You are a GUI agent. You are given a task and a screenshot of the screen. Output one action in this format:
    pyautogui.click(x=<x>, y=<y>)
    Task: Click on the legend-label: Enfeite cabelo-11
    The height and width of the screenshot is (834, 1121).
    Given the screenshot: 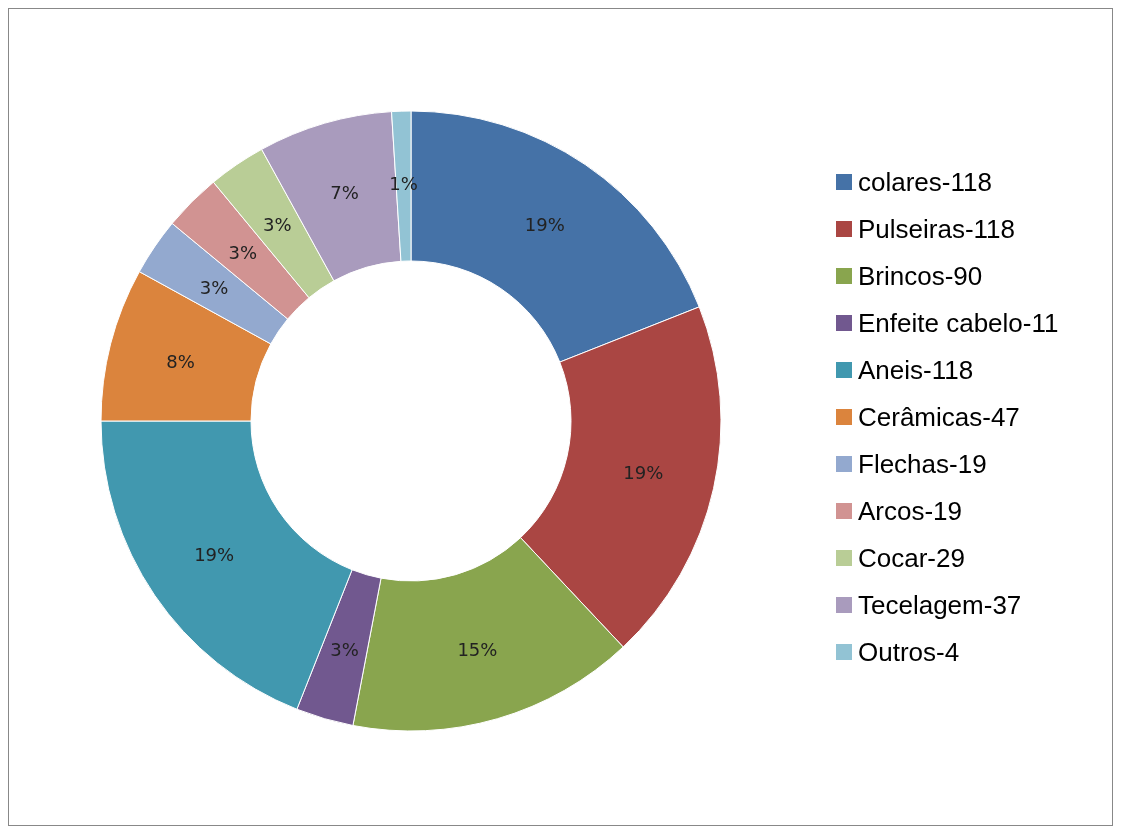 What is the action you would take?
    pyautogui.click(x=958, y=323)
    